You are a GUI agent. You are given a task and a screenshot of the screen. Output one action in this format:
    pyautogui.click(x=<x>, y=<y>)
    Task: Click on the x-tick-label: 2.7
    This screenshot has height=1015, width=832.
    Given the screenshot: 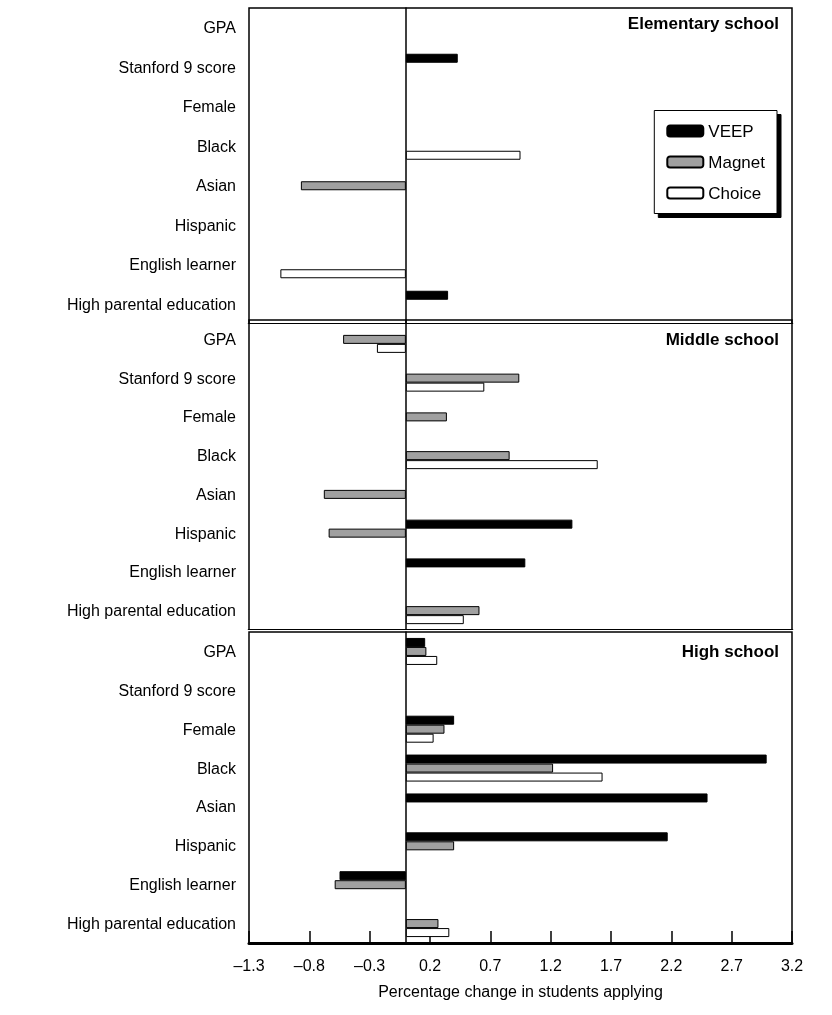 What is the action you would take?
    pyautogui.click(x=731, y=965)
    